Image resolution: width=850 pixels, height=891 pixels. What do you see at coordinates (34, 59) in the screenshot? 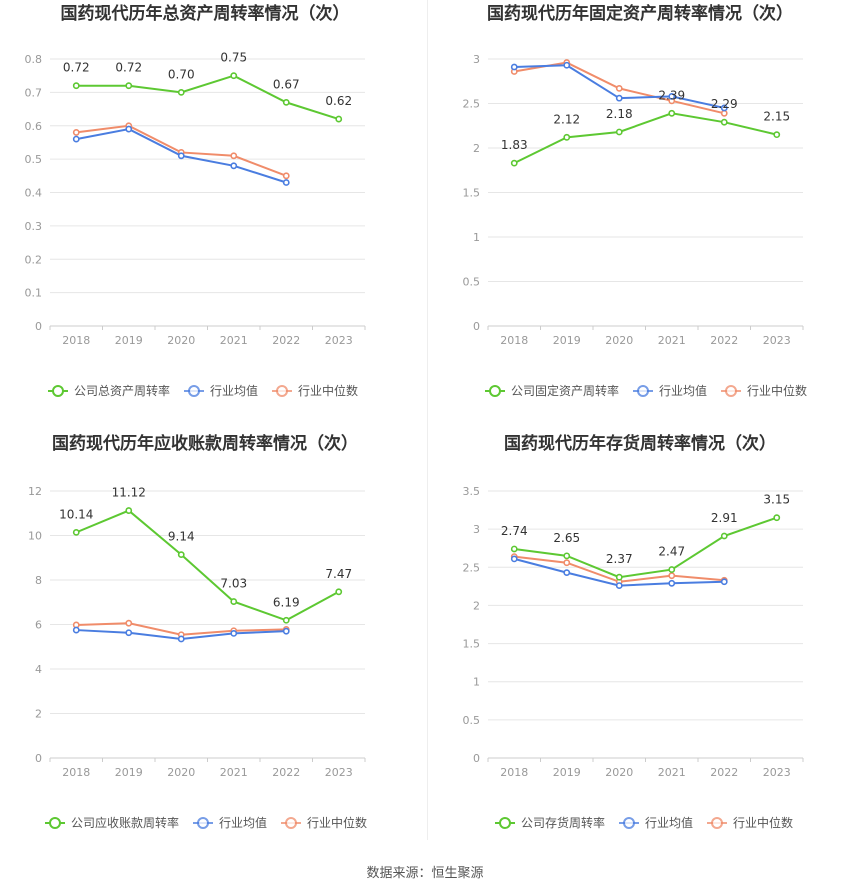
I see `y-tick-label: 0.8` at bounding box center [34, 59].